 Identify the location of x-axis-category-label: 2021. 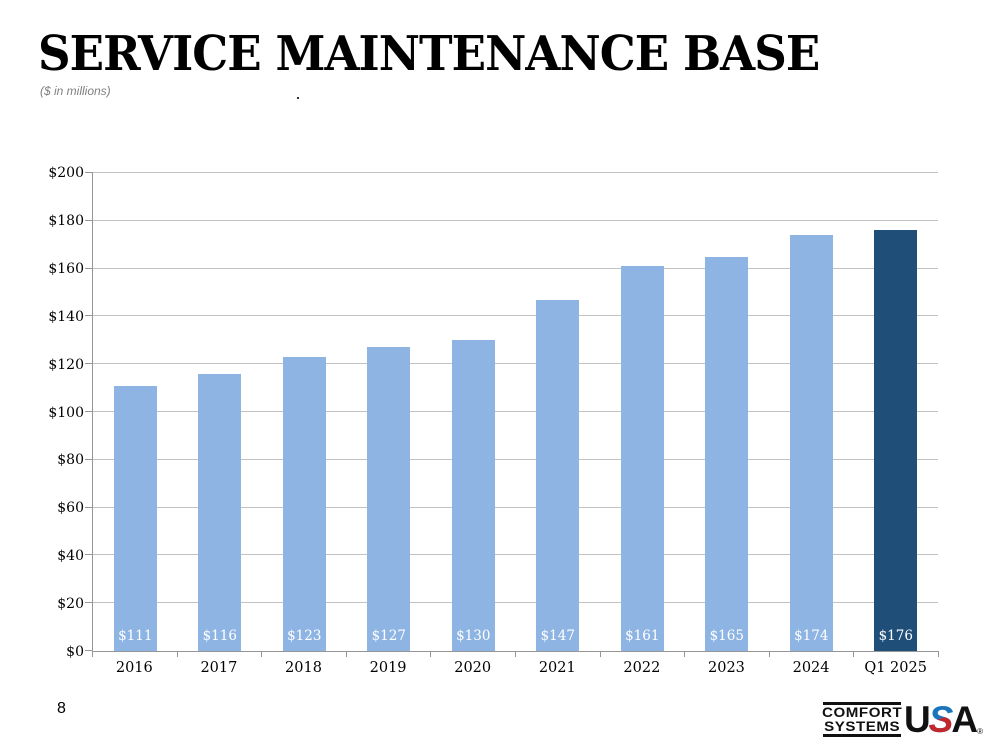
(557, 668).